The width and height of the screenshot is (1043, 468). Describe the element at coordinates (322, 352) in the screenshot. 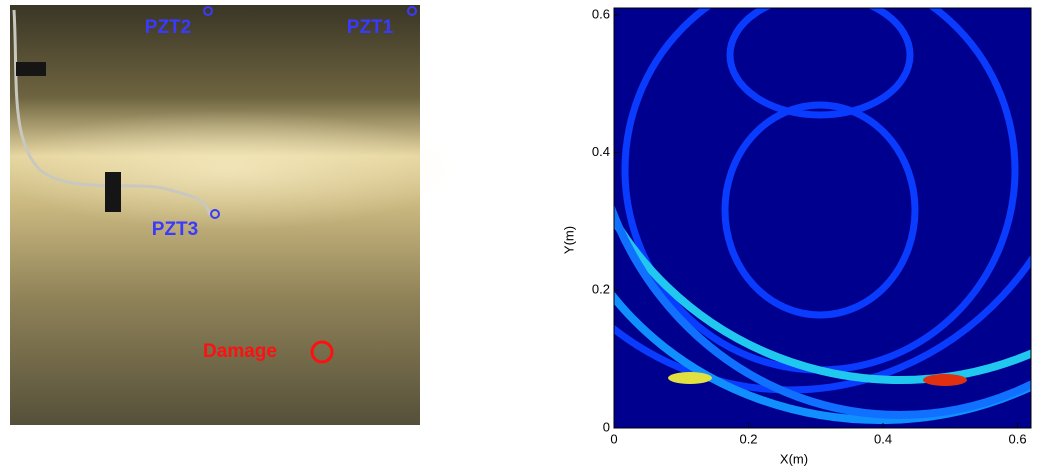

I see `damage-marker` at that location.